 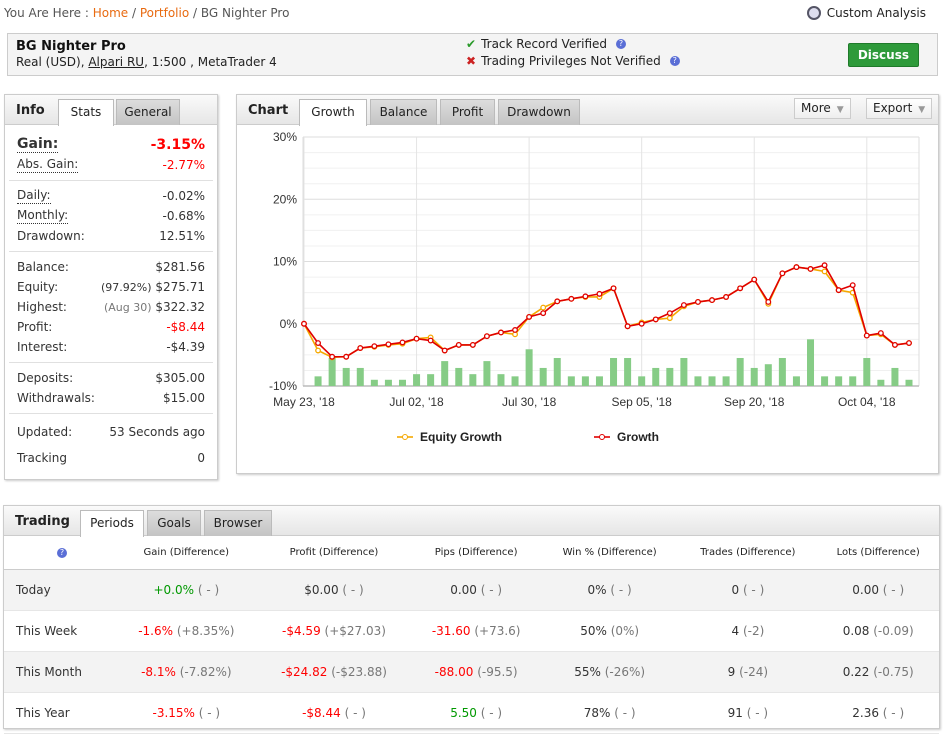 What do you see at coordinates (539, 112) in the screenshot?
I see `tab-drawdown: Drawdown` at bounding box center [539, 112].